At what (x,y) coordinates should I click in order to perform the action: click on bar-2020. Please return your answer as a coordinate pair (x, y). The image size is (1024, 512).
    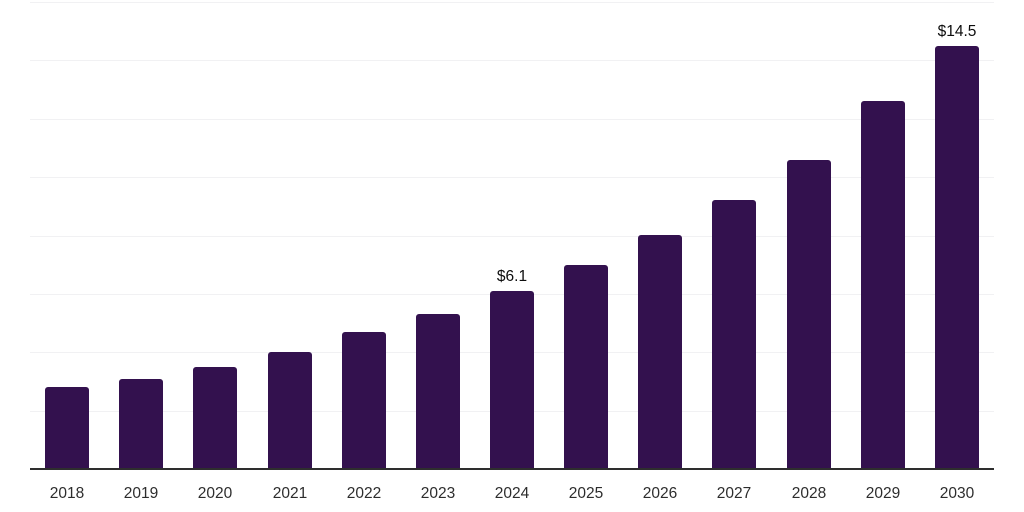
    Looking at the image, I should click on (215, 418).